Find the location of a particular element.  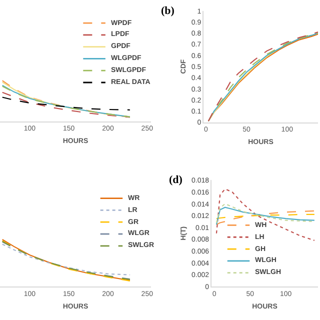

chart-title: (d) is located at coordinates (176, 180).